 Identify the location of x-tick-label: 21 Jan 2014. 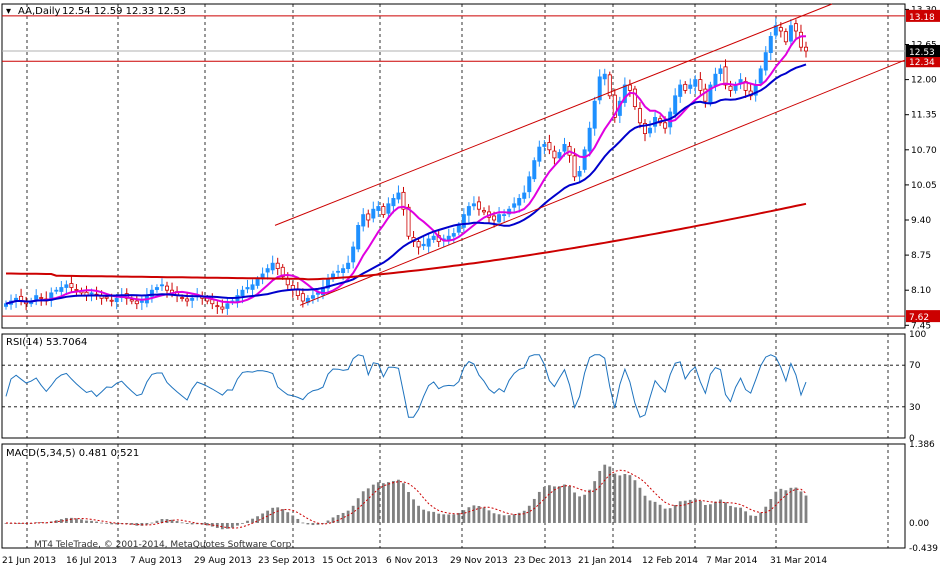
(605, 561).